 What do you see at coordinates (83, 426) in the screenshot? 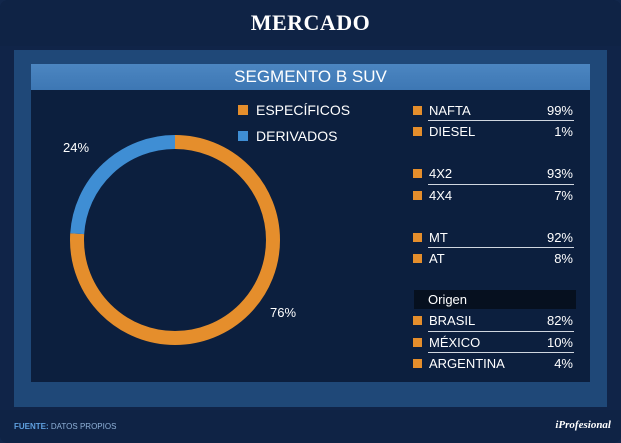
I see `source-text: DATOS PROPIOS` at bounding box center [83, 426].